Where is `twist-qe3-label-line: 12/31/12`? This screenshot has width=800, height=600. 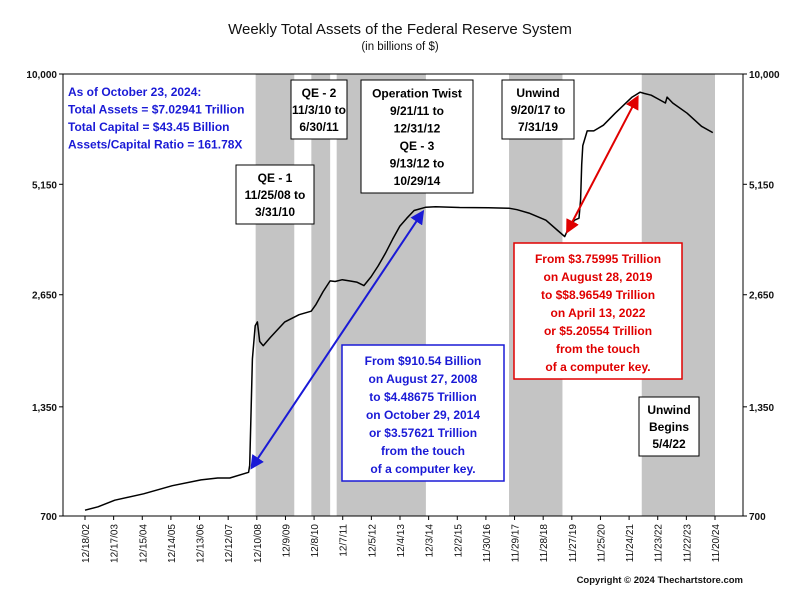 twist-qe3-label-line: 12/31/12 is located at coordinates (417, 129).